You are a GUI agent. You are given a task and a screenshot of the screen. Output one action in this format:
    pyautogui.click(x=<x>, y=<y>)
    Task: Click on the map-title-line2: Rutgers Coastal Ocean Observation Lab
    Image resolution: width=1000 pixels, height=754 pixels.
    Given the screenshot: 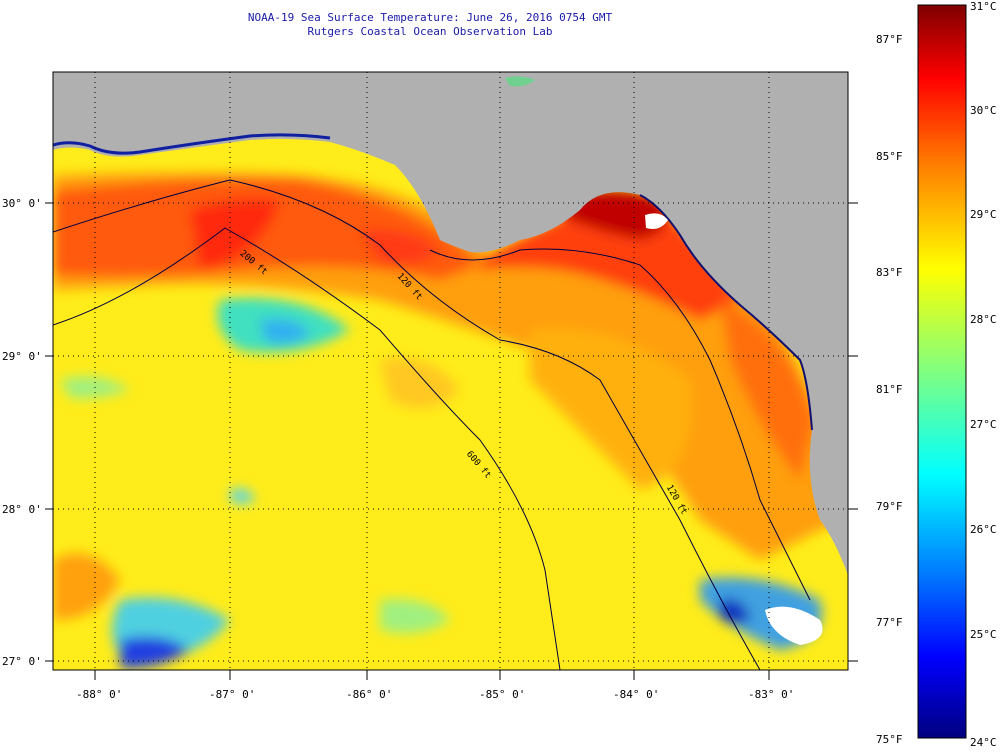 What is the action you would take?
    pyautogui.click(x=430, y=31)
    